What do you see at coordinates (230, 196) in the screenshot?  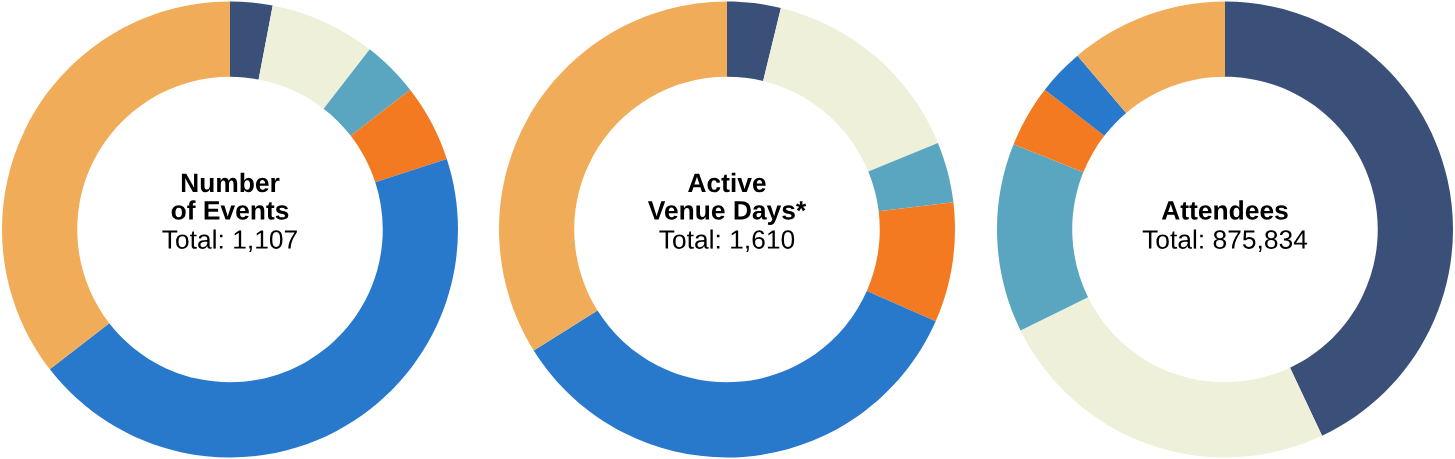 I see `text: Number of Events` at bounding box center [230, 196].